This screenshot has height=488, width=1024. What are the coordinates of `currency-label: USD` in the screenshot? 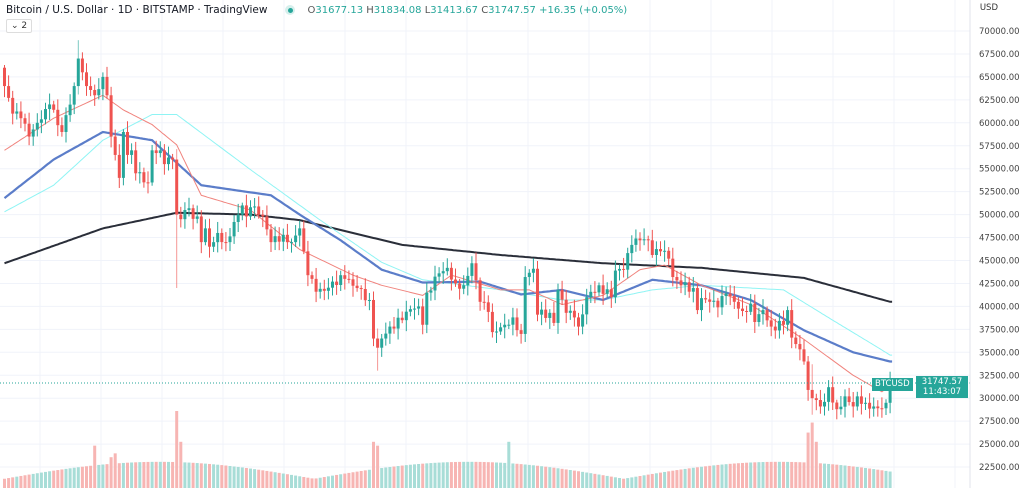 It's located at (988, 8).